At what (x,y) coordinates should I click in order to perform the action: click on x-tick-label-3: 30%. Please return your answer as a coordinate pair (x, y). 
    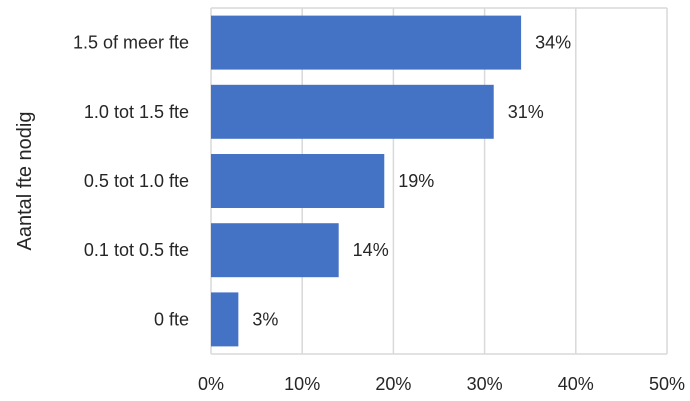
    Looking at the image, I should click on (485, 384).